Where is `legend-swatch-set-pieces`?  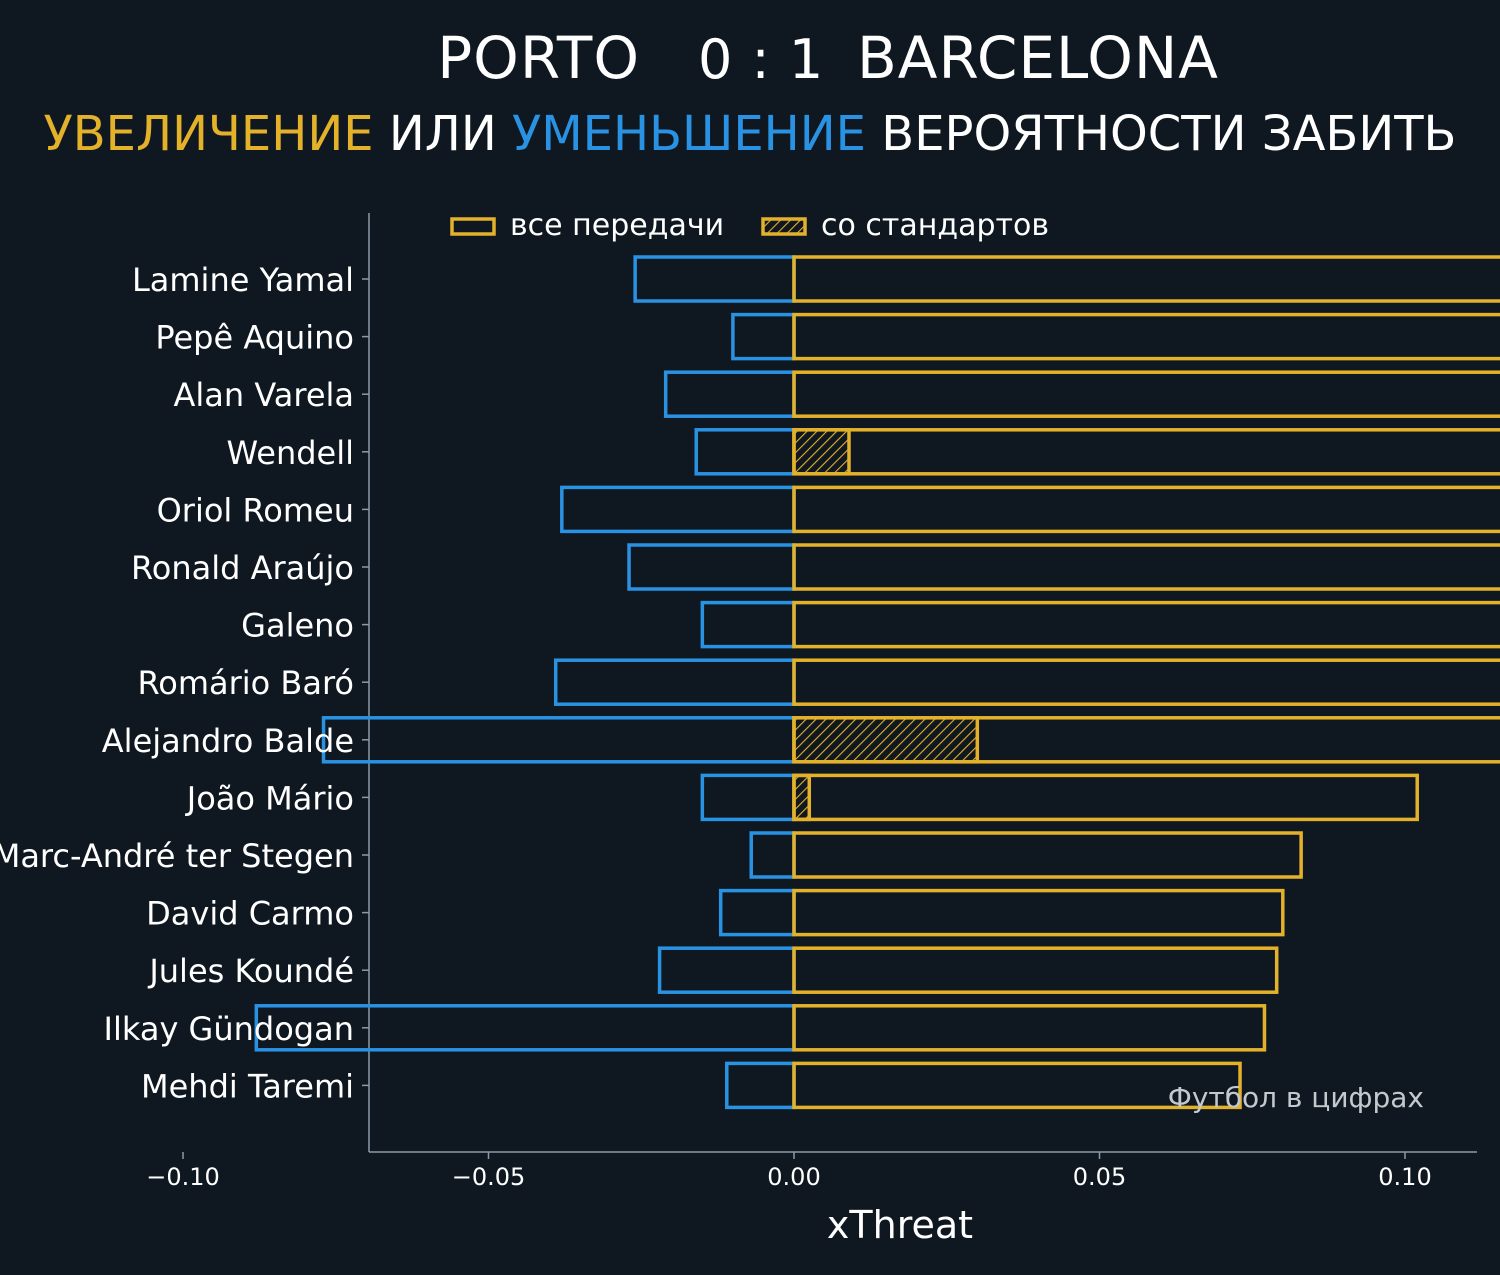
legend-swatch-set-pieces is located at coordinates (784, 226).